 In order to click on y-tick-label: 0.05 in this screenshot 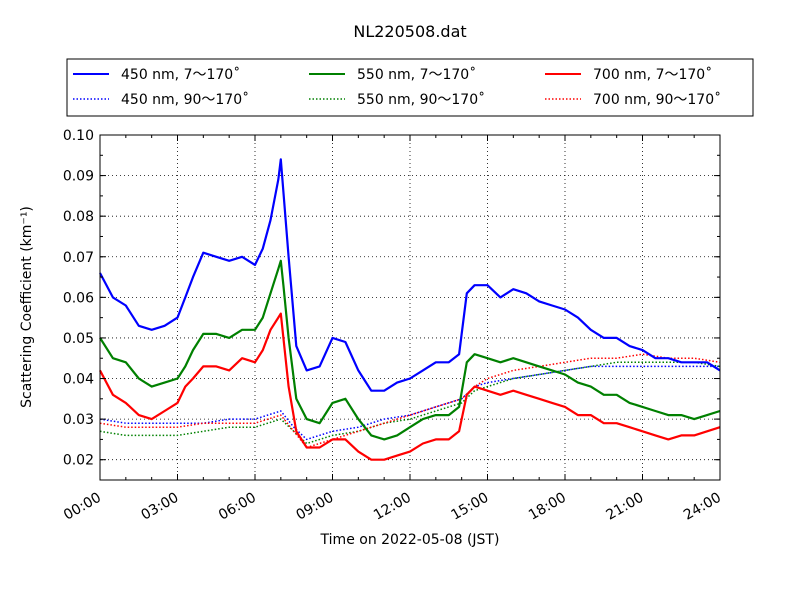, I will do `click(78, 339)`.